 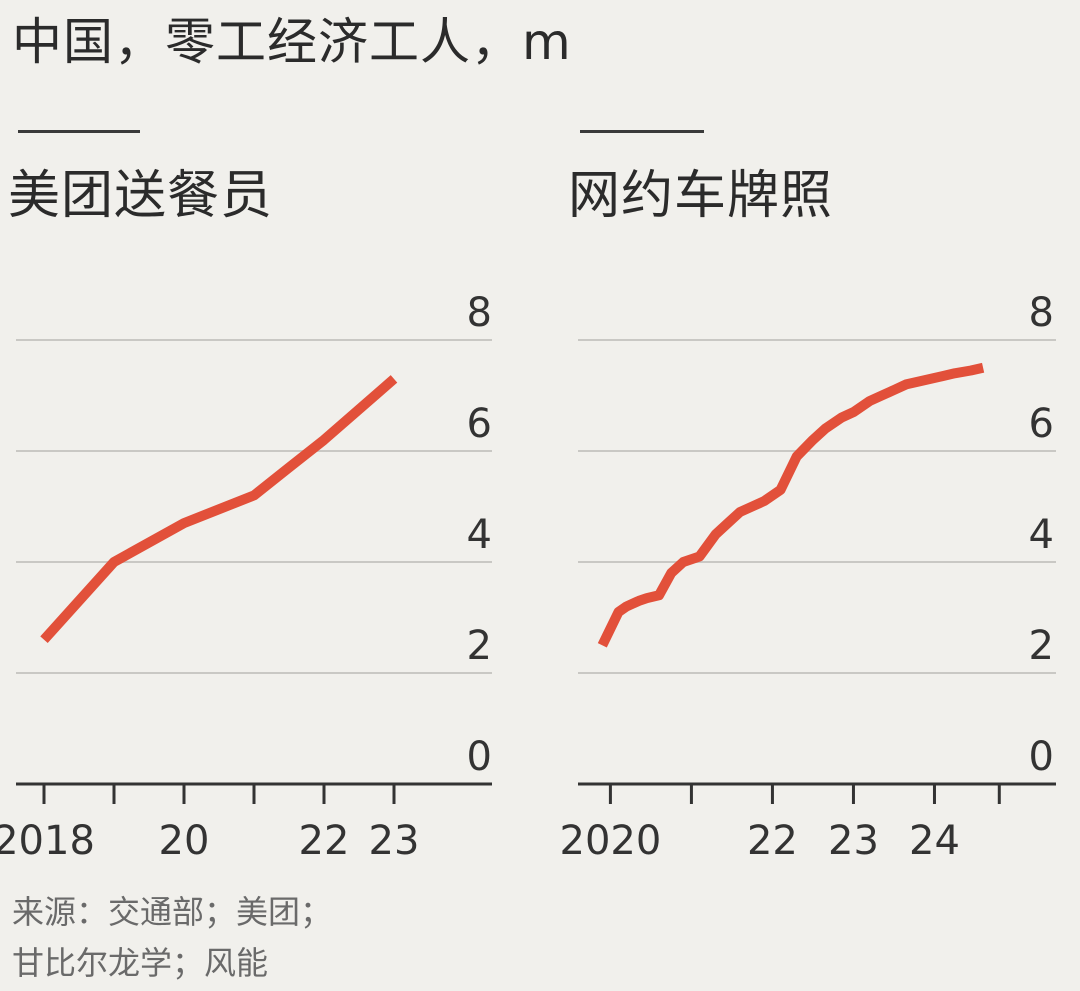 What do you see at coordinates (934, 841) in the screenshot?
I see `x-tick-label: 24` at bounding box center [934, 841].